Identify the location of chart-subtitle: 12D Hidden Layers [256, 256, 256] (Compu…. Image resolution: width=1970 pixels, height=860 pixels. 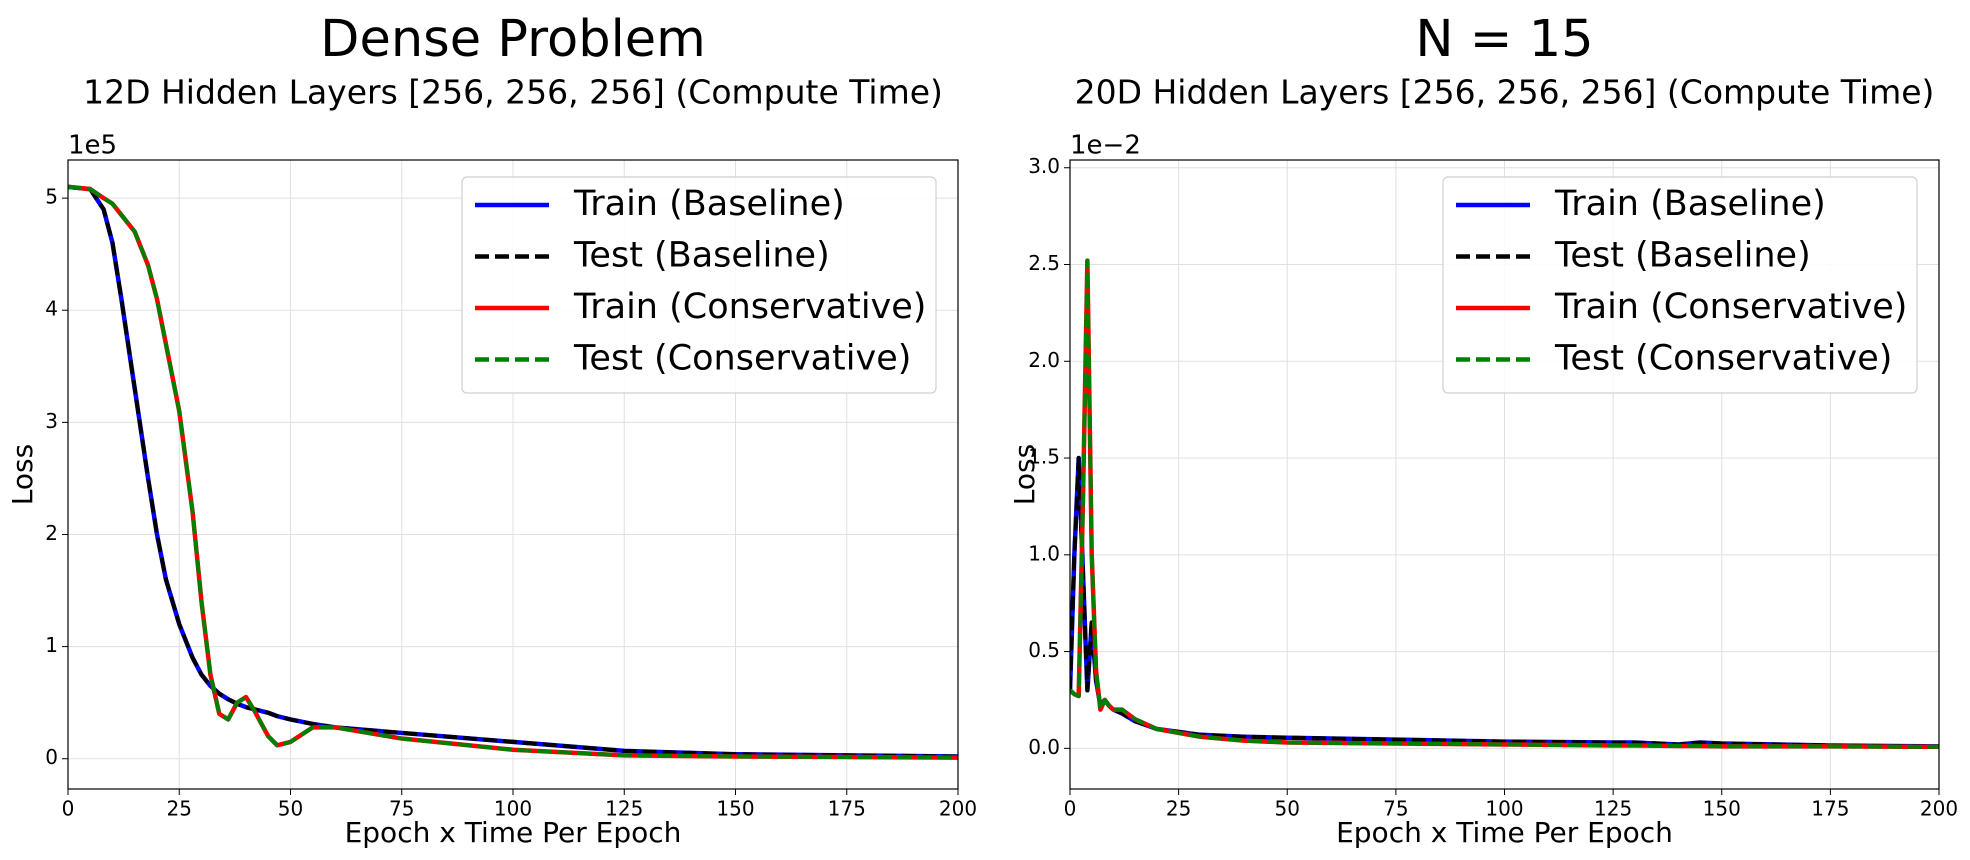
(513, 92).